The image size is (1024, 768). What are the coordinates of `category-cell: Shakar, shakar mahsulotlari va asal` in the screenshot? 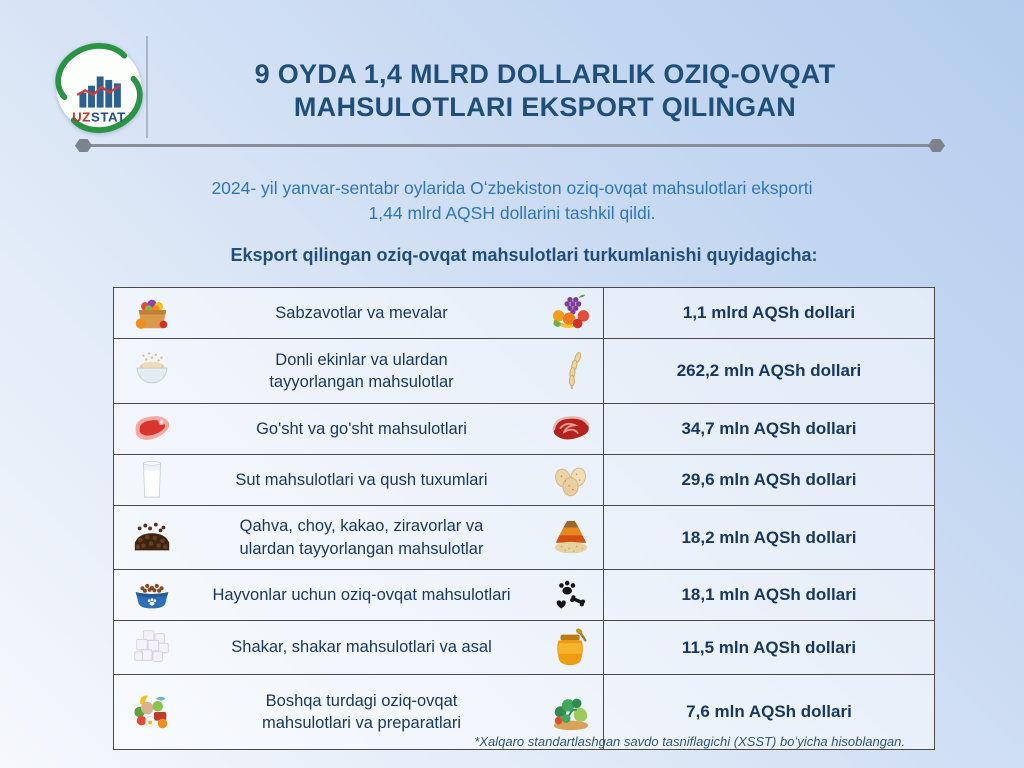 It's located at (358, 647).